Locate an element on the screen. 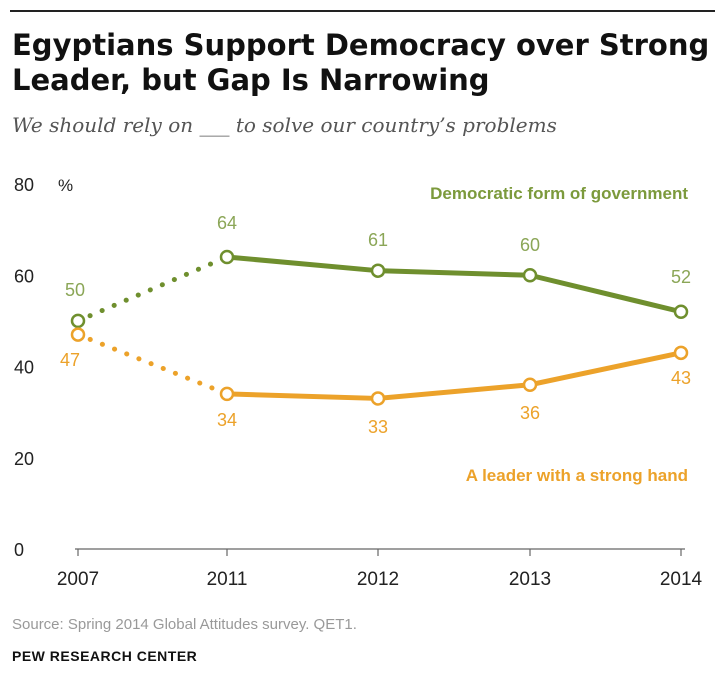 The image size is (723, 691). pew-credit: PEW RESEARCH CENTER is located at coordinates (105, 656).